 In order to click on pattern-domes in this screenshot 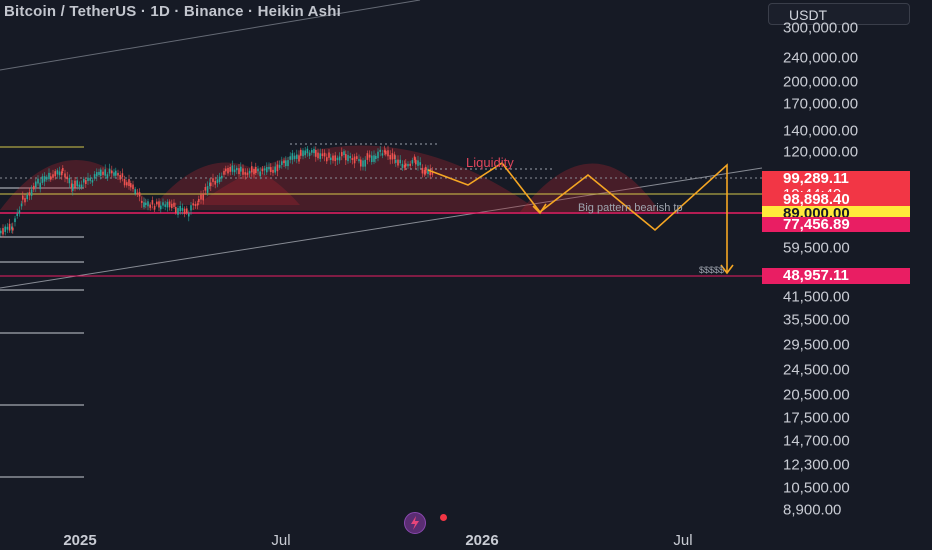, I will do `click(330, 178)`.